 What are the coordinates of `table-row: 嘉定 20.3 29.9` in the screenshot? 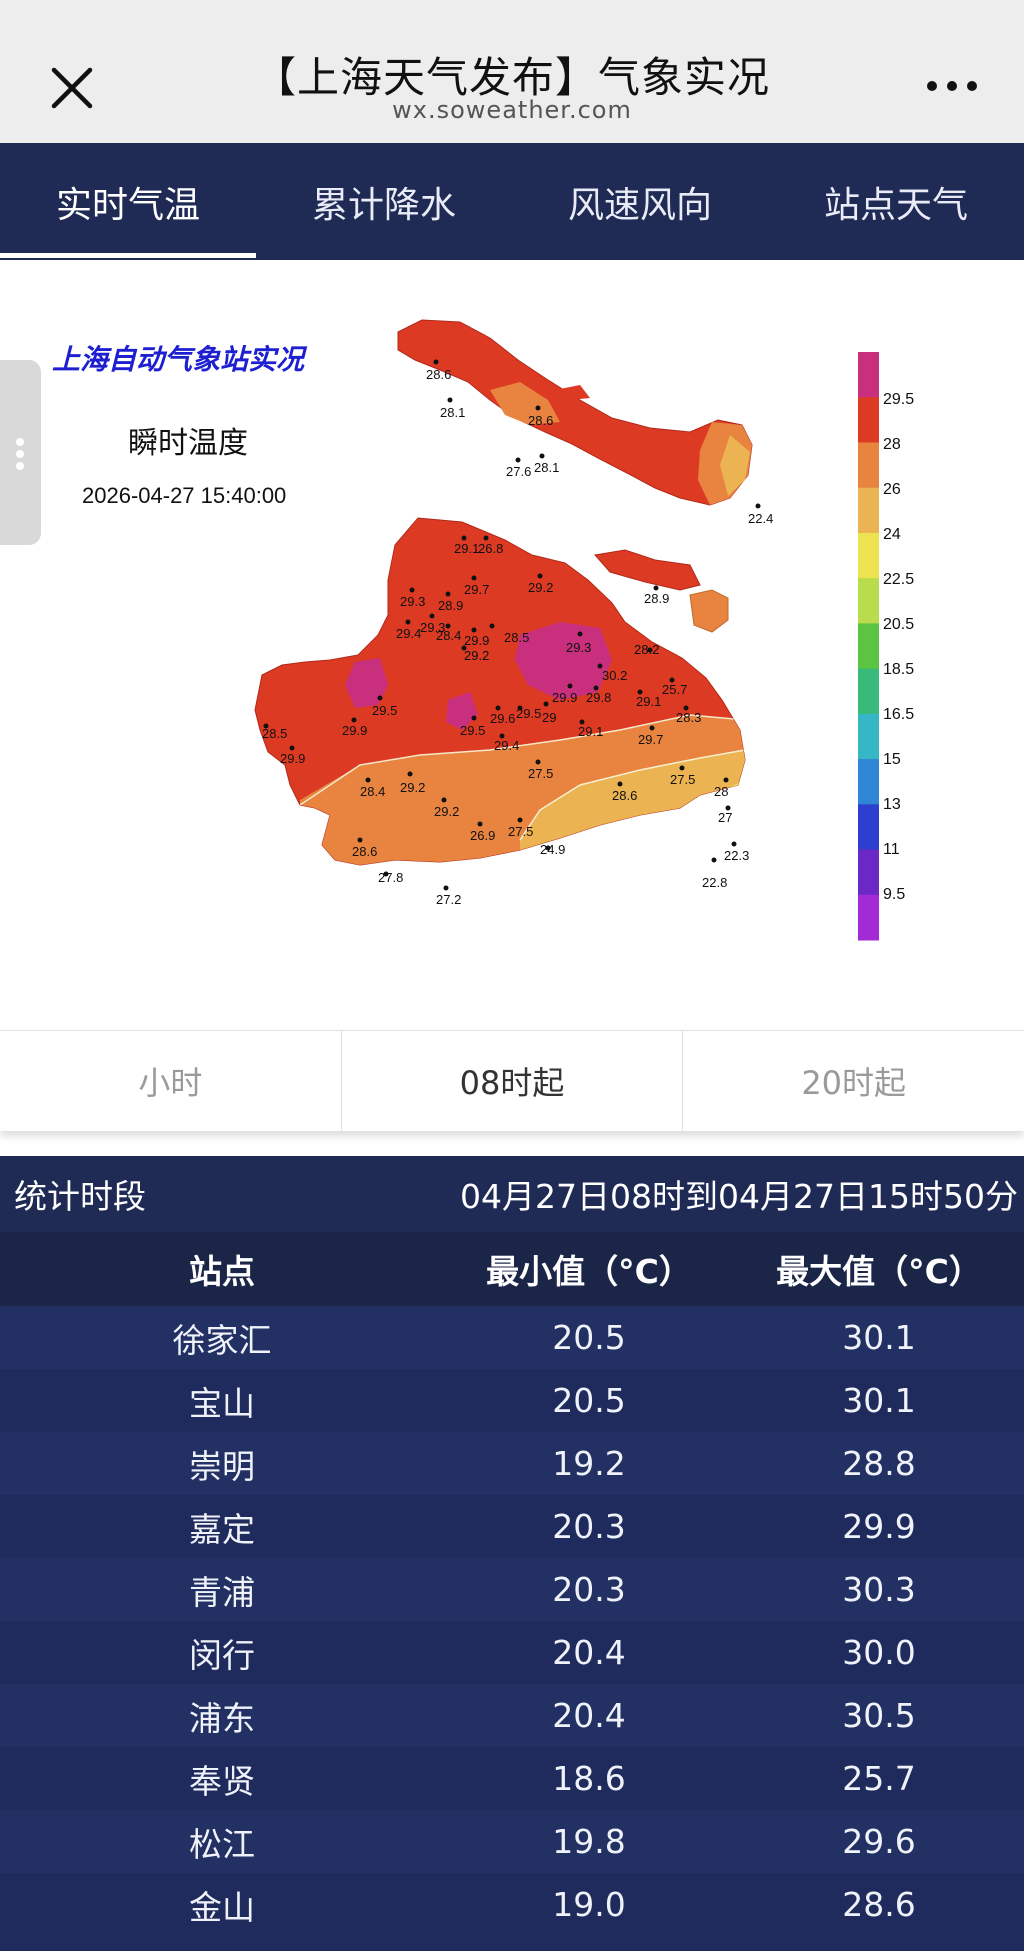 It's located at (512, 1526).